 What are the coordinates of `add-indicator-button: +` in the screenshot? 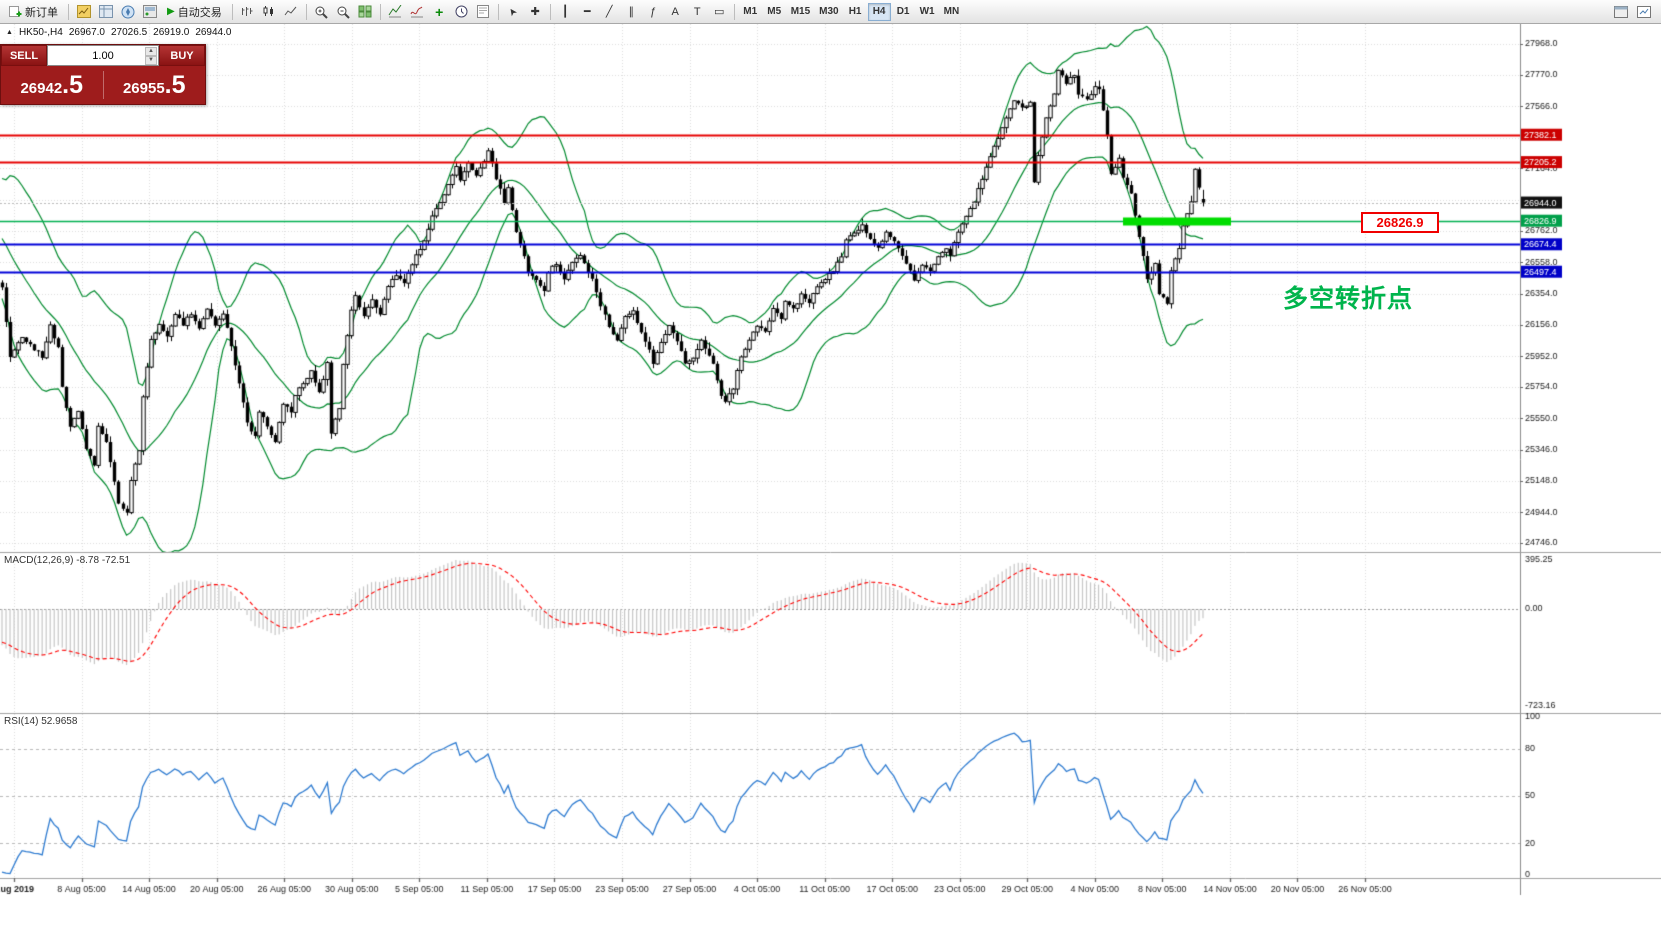 It's located at (439, 12).